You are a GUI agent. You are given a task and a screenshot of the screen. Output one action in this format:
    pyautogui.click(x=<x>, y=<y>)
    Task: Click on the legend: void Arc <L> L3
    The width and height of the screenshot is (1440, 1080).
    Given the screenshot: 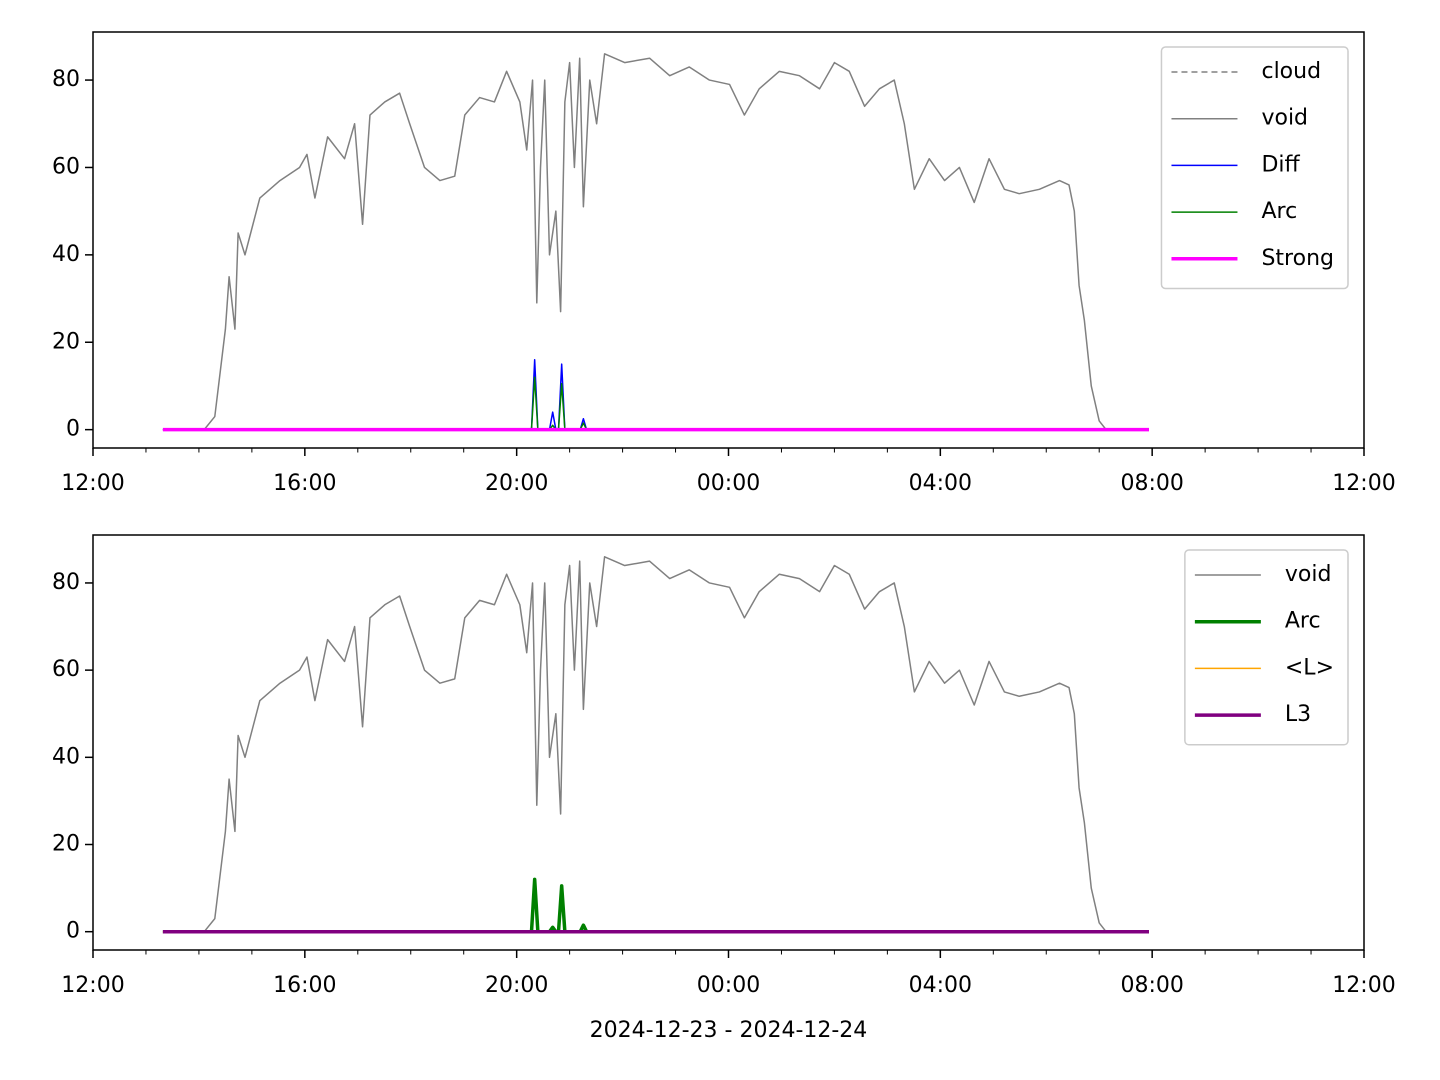 What is the action you would take?
    pyautogui.click(x=1266, y=647)
    